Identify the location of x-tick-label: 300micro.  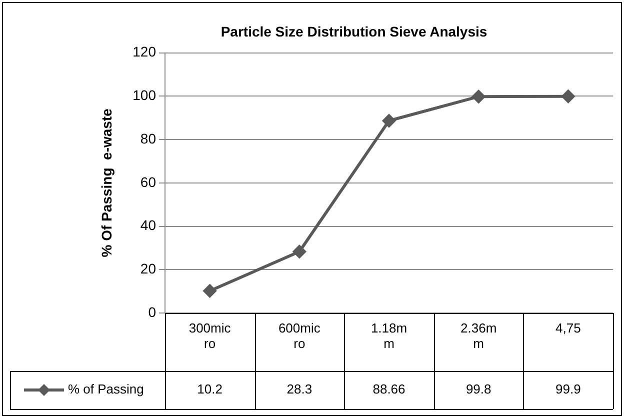
(210, 335).